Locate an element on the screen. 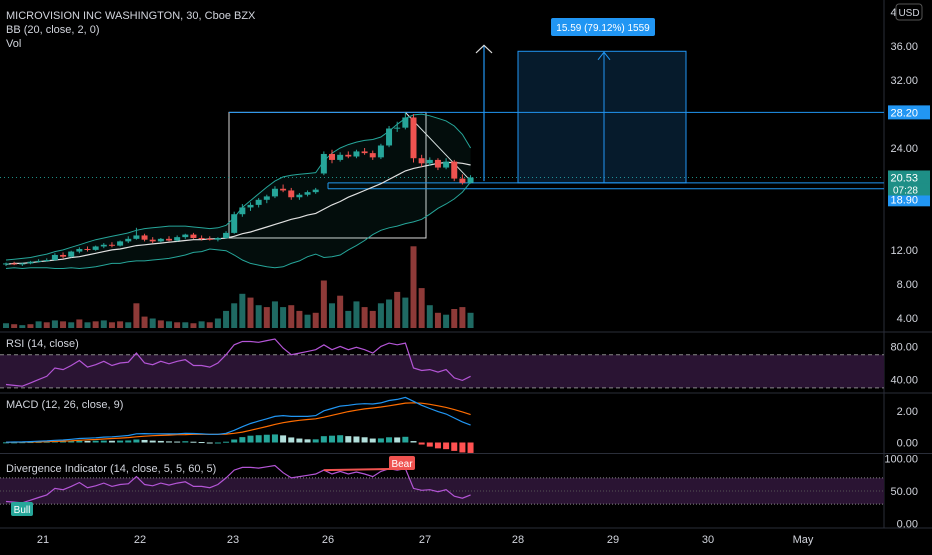 The width and height of the screenshot is (932, 555). macd-pane-title: MACD (12, 26, close, 9) is located at coordinates (64, 405).